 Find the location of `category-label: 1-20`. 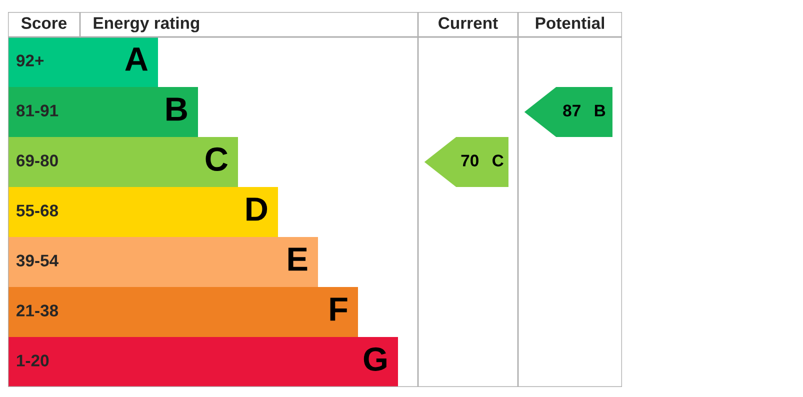

category-label: 1-20 is located at coordinates (33, 360).